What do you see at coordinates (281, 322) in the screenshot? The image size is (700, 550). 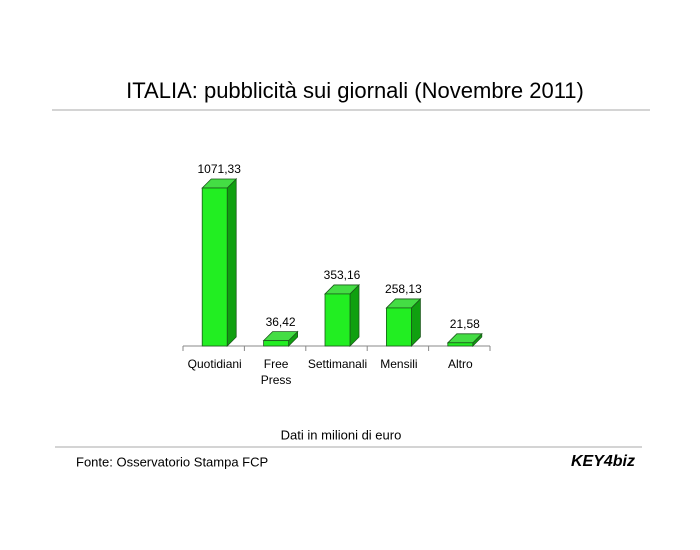 I see `value-label: 36,42` at bounding box center [281, 322].